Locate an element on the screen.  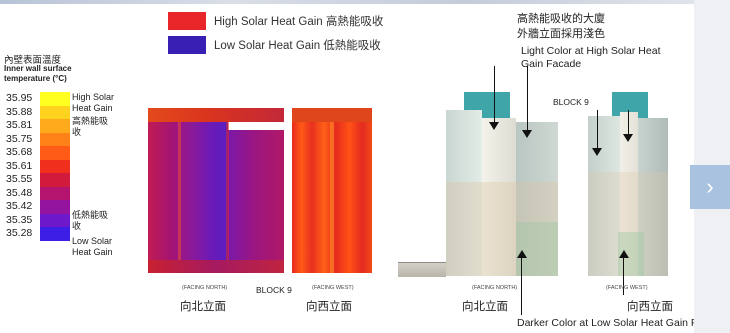
thermal-north-roof is located at coordinates (216, 115).